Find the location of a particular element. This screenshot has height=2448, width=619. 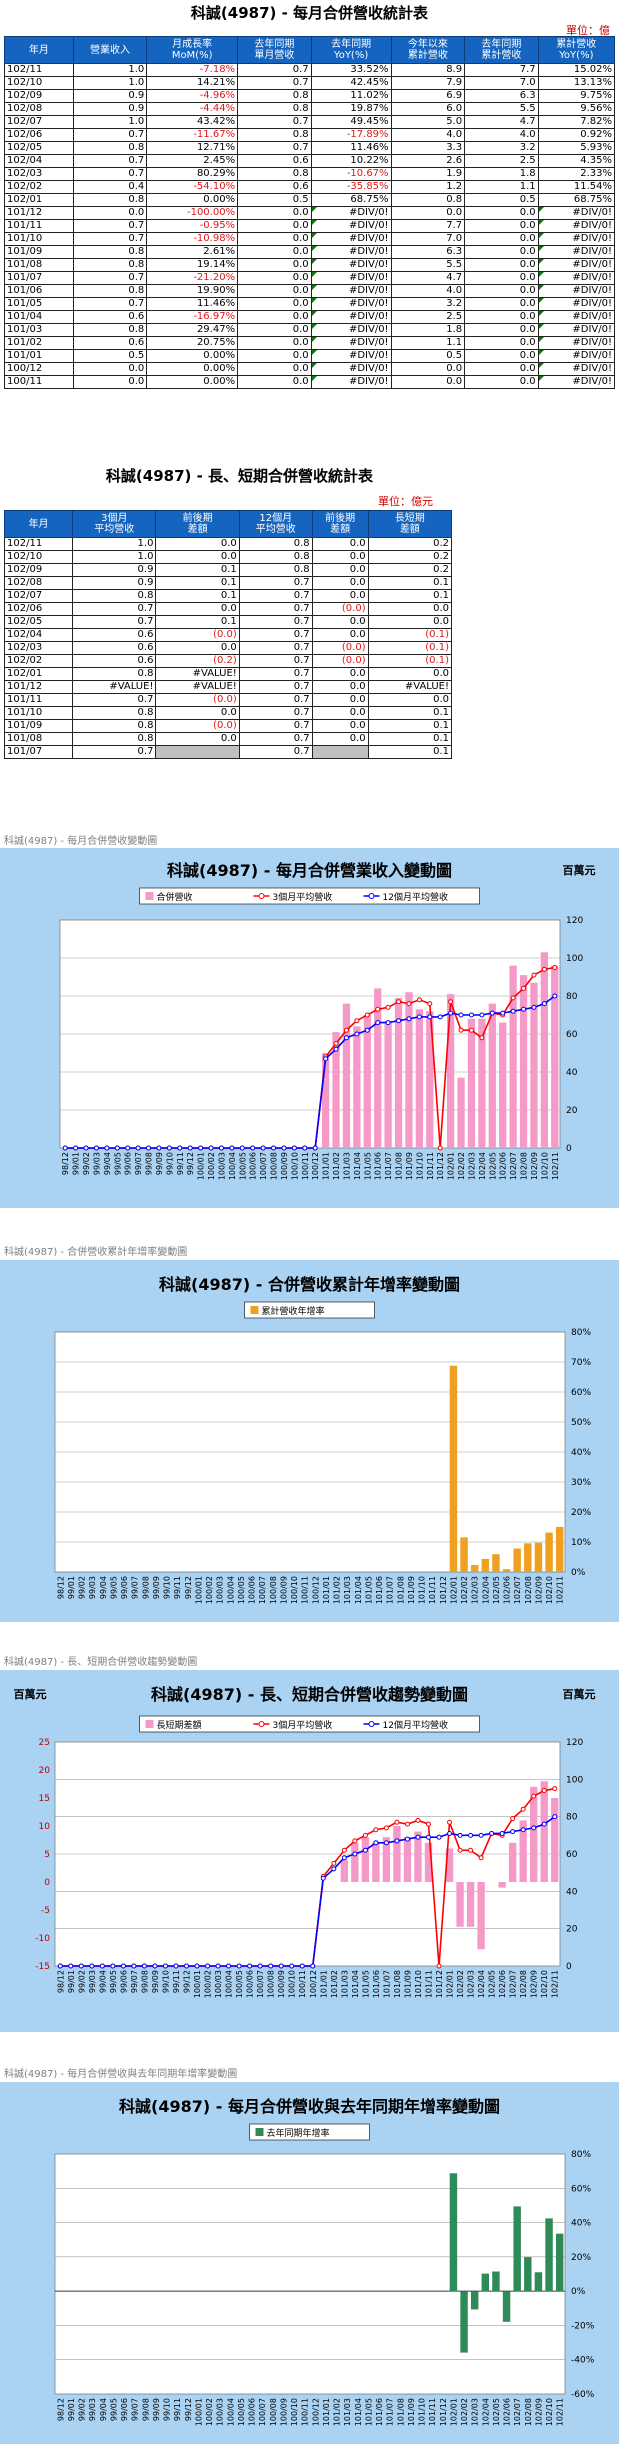

x-tick-label: 100/04 is located at coordinates (229, 1984).